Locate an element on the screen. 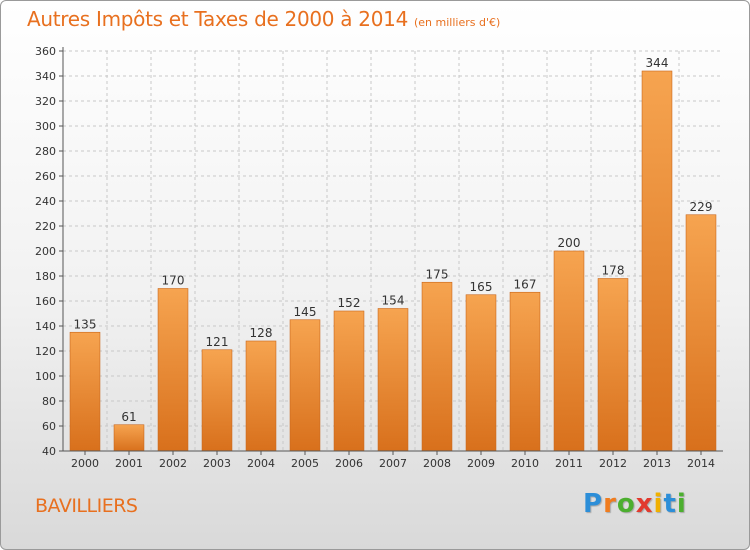  y-tick-label: 320 is located at coordinates (45, 101).